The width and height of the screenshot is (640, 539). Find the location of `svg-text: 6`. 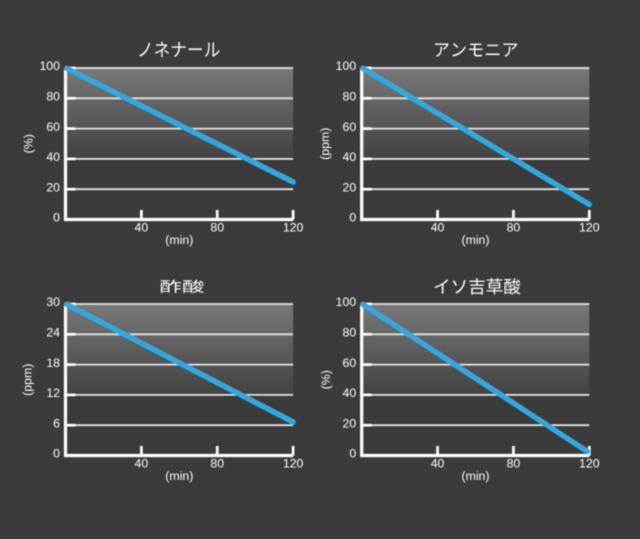

svg-text: 6 is located at coordinates (56, 423).